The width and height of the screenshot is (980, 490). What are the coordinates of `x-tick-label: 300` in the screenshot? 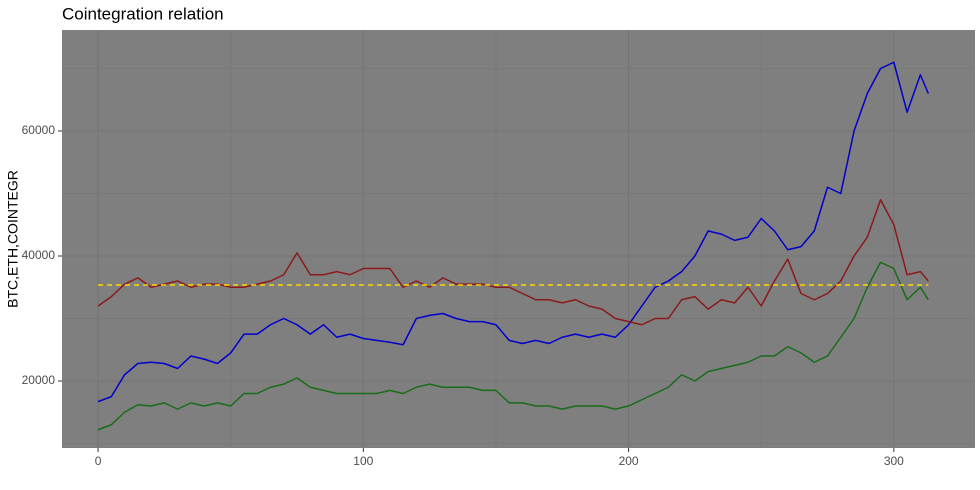 It's located at (894, 461).